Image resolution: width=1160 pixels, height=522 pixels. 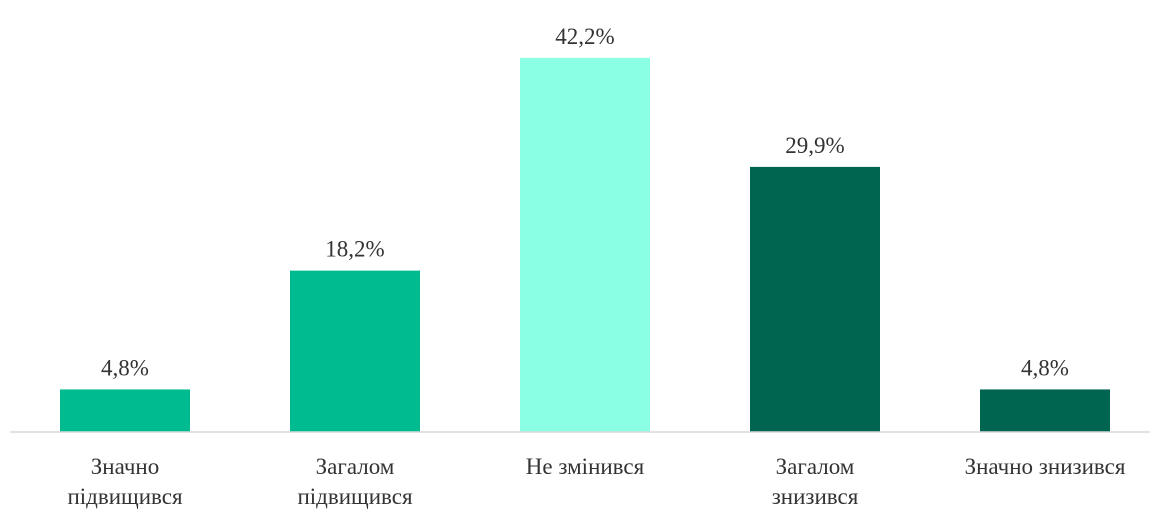 What do you see at coordinates (1045, 466) in the screenshot?
I see `x-tick-label: Значно знизився` at bounding box center [1045, 466].